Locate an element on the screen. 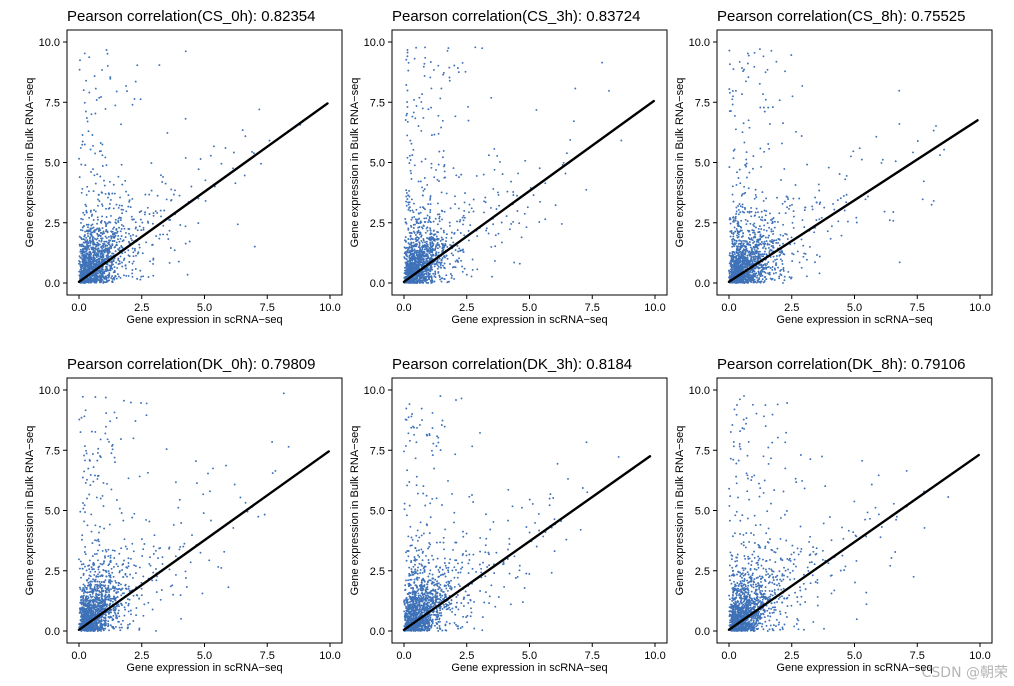 The height and width of the screenshot is (686, 1014). x-tick-label: 2.5 is located at coordinates (141, 656).